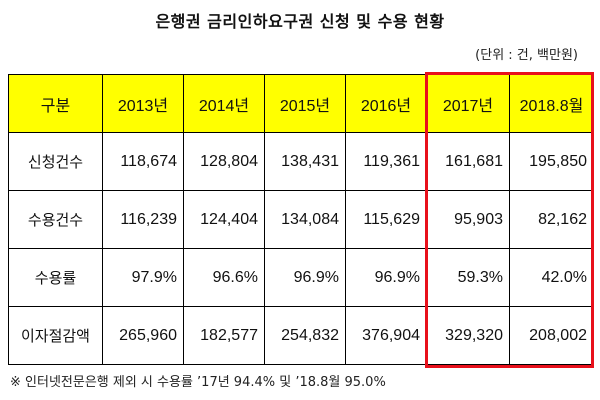 Image resolution: width=600 pixels, height=400 pixels. I want to click on header-2013: 2013년, so click(143, 103).